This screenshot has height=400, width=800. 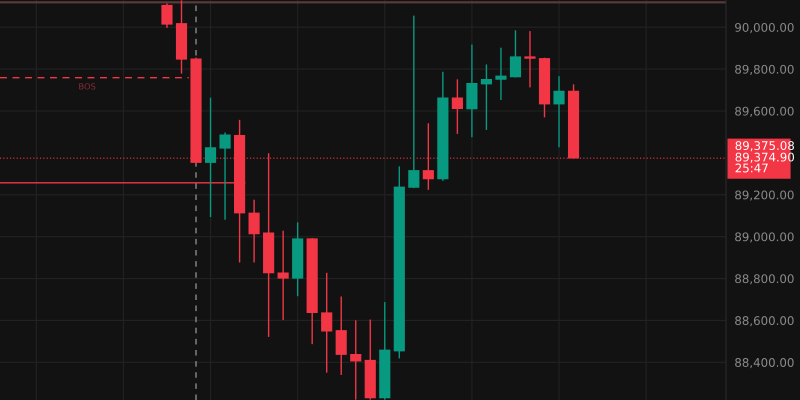 I want to click on y-tick-label: 89,600.00, so click(x=764, y=111).